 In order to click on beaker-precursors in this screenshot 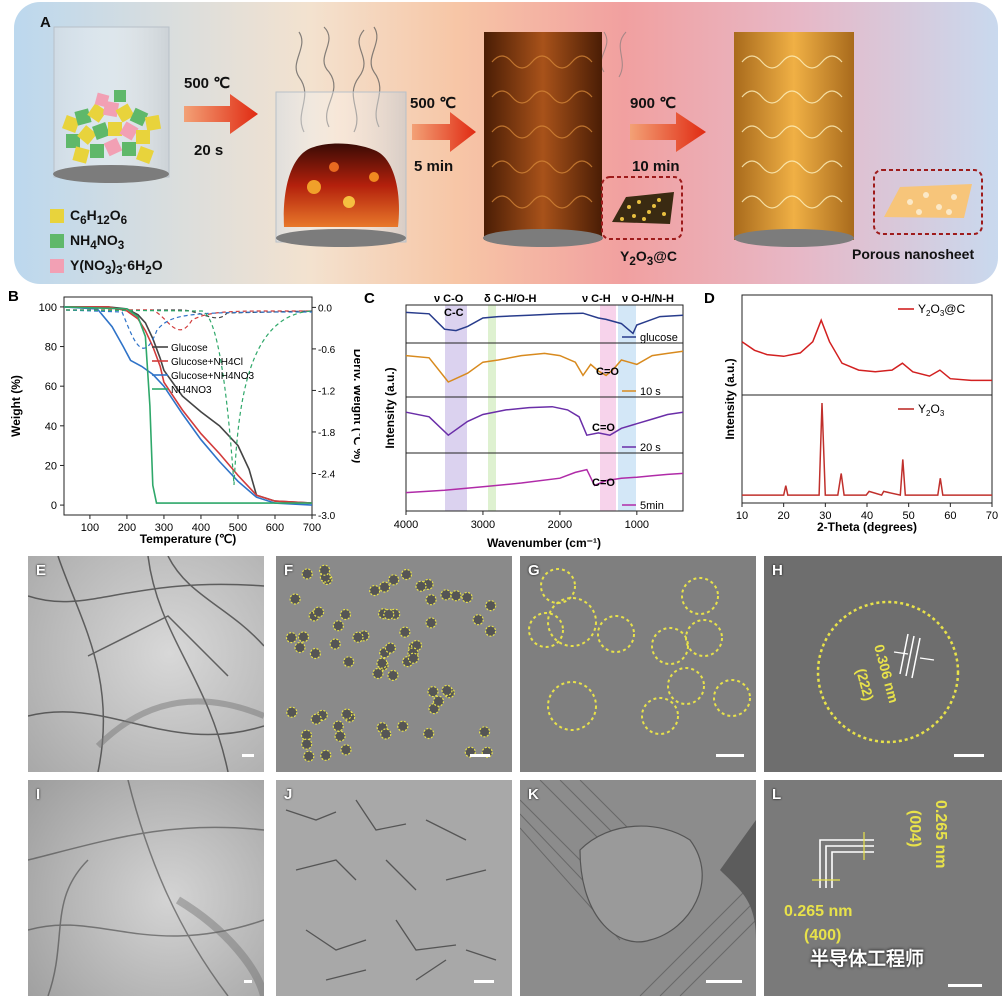, I will do `click(111, 104)`.